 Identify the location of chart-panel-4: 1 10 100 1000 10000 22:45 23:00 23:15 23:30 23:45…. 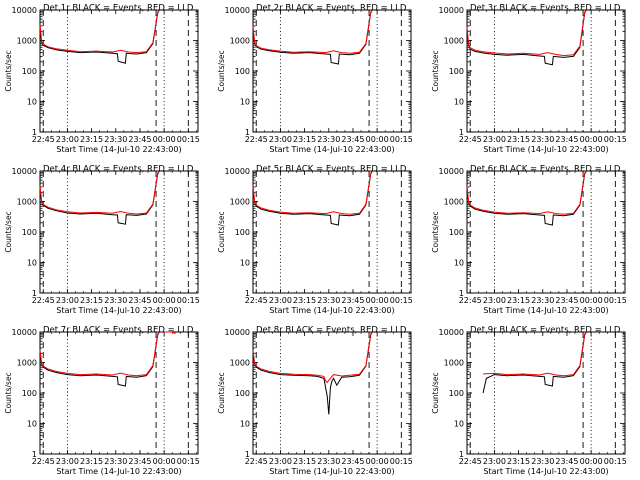
(102, 240).